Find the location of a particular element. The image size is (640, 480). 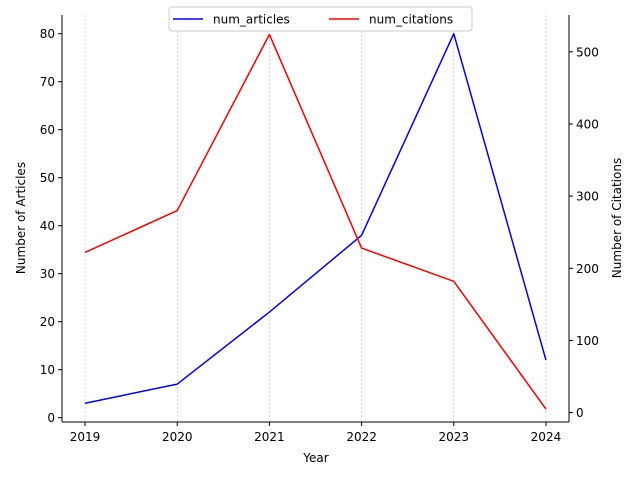

legend-label-num-citations: num_citations is located at coordinates (411, 20).